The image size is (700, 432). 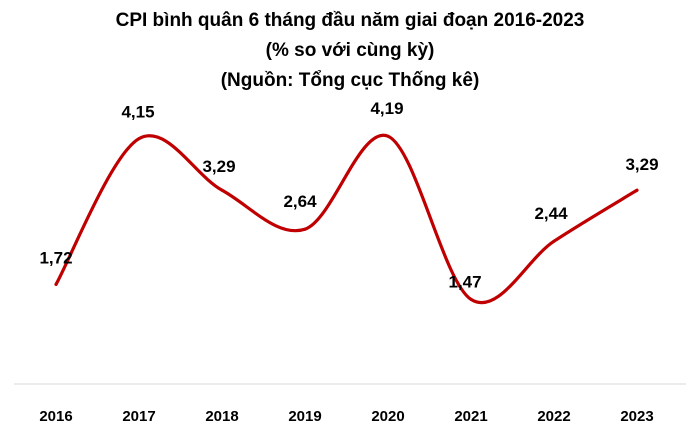 What do you see at coordinates (471, 299) in the screenshot?
I see `data-point-2021` at bounding box center [471, 299].